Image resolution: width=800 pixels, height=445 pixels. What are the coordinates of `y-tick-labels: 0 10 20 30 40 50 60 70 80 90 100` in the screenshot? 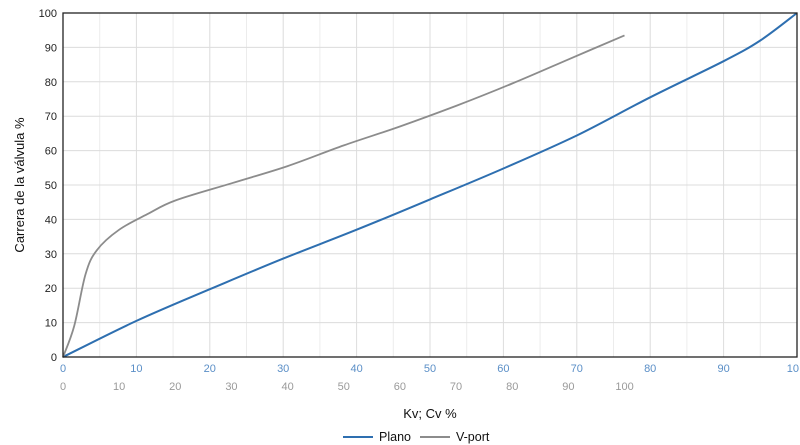 It's located at (48, 186).